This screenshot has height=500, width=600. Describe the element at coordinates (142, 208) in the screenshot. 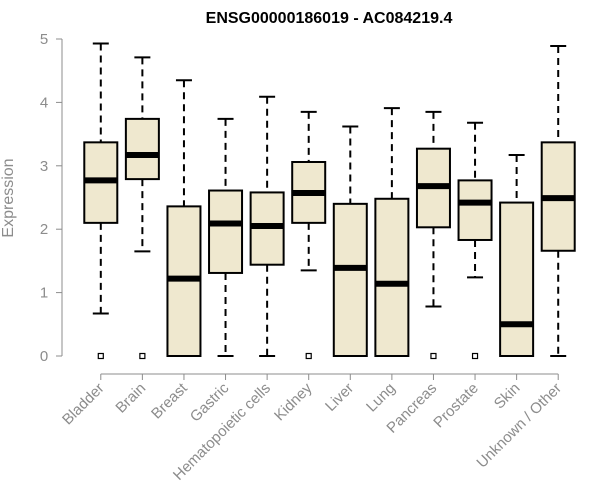

I see `box-brain` at that location.